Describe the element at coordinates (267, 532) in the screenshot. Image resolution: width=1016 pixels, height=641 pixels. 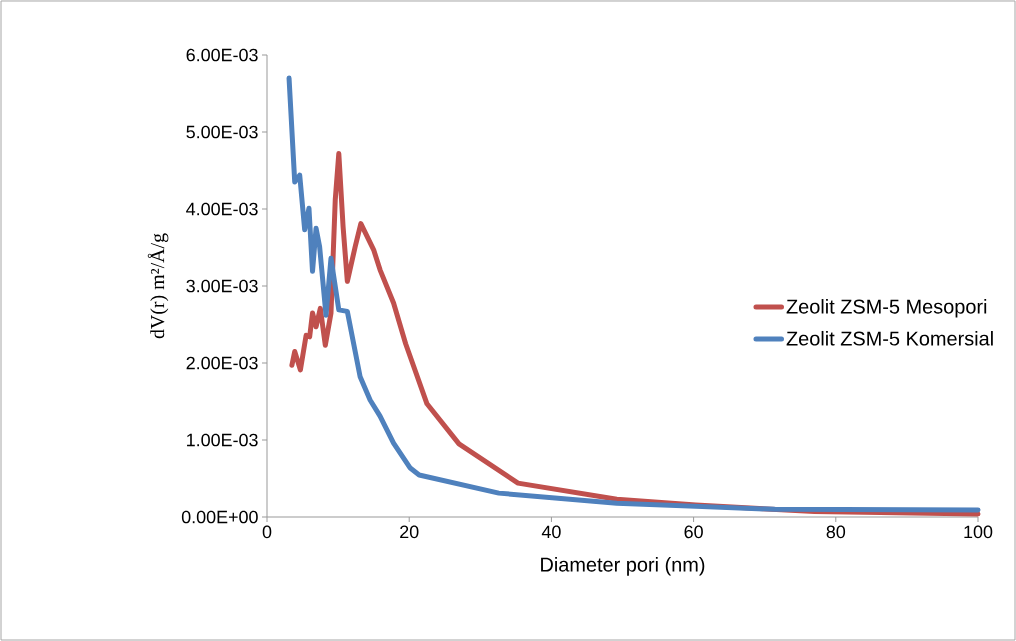
I see `x-tick-label: 0` at that location.